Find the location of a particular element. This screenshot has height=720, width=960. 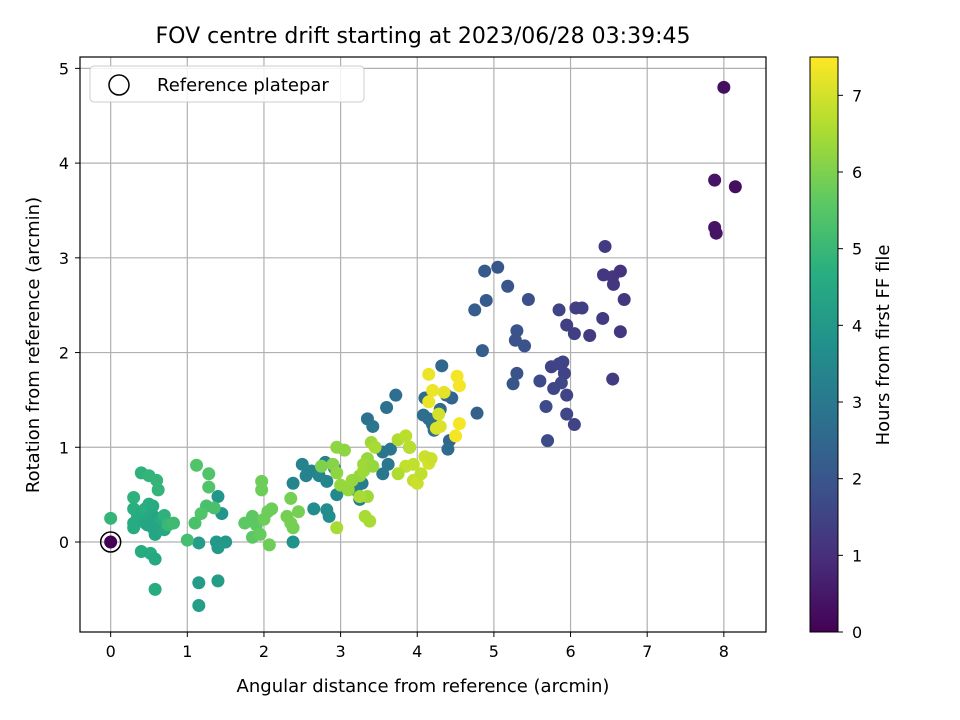

x-tick-label: 8 is located at coordinates (724, 651).